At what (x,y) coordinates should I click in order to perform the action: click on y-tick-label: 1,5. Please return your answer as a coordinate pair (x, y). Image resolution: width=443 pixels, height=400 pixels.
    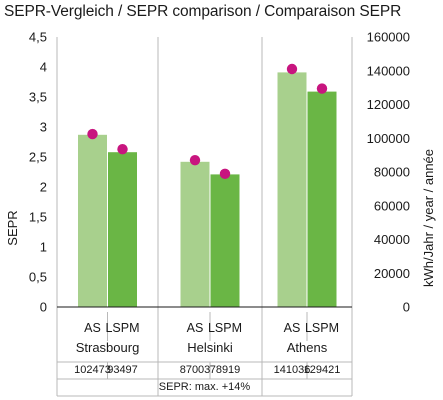
    Looking at the image, I should click on (38, 217).